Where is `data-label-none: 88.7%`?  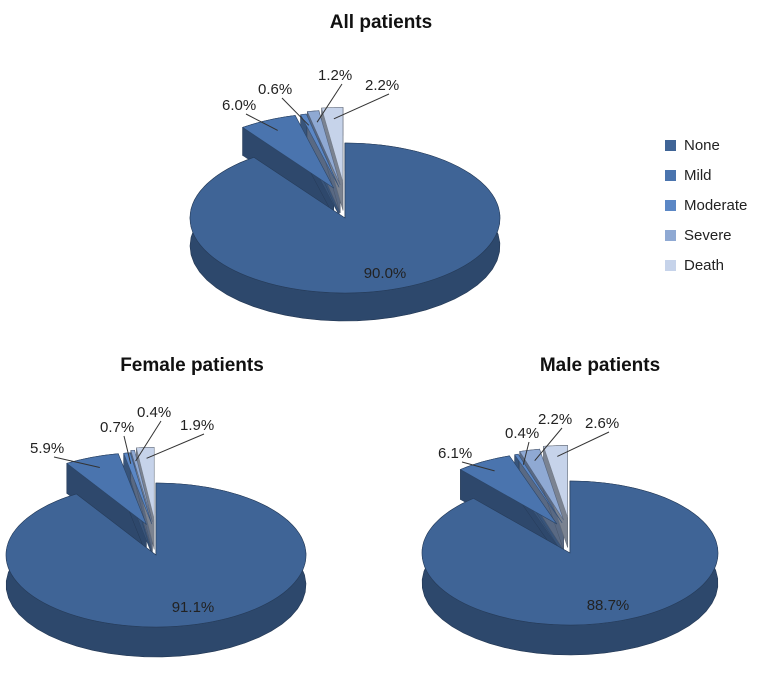
data-label-none: 88.7% is located at coordinates (608, 605).